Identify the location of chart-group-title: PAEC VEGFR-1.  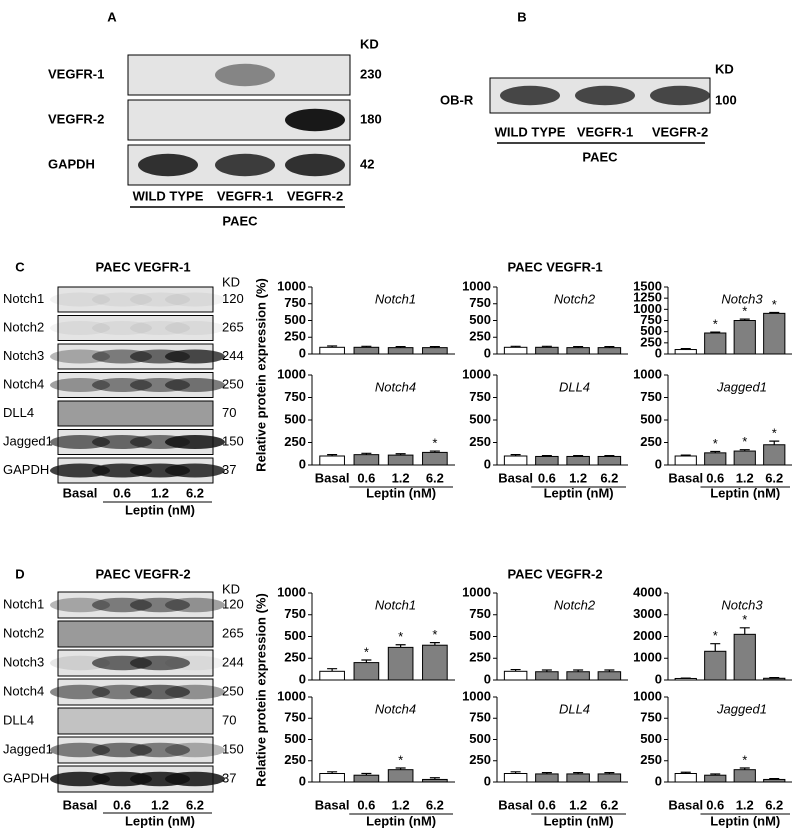
(554, 266).